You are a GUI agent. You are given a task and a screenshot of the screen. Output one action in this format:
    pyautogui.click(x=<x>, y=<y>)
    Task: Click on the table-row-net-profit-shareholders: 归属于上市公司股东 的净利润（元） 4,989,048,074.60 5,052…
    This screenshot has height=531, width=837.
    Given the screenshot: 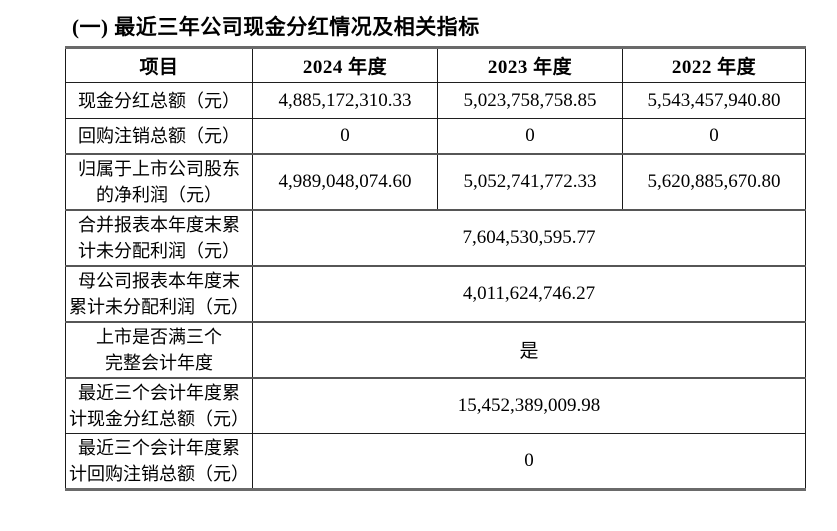 What is the action you would take?
    pyautogui.click(x=435, y=181)
    